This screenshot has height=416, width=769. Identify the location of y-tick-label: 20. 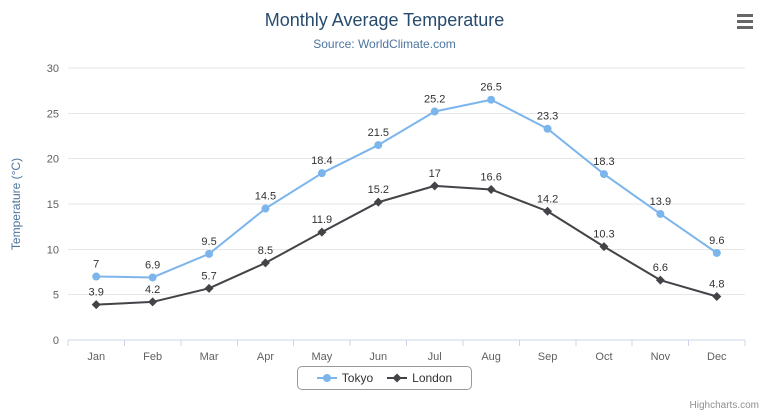
(53, 160).